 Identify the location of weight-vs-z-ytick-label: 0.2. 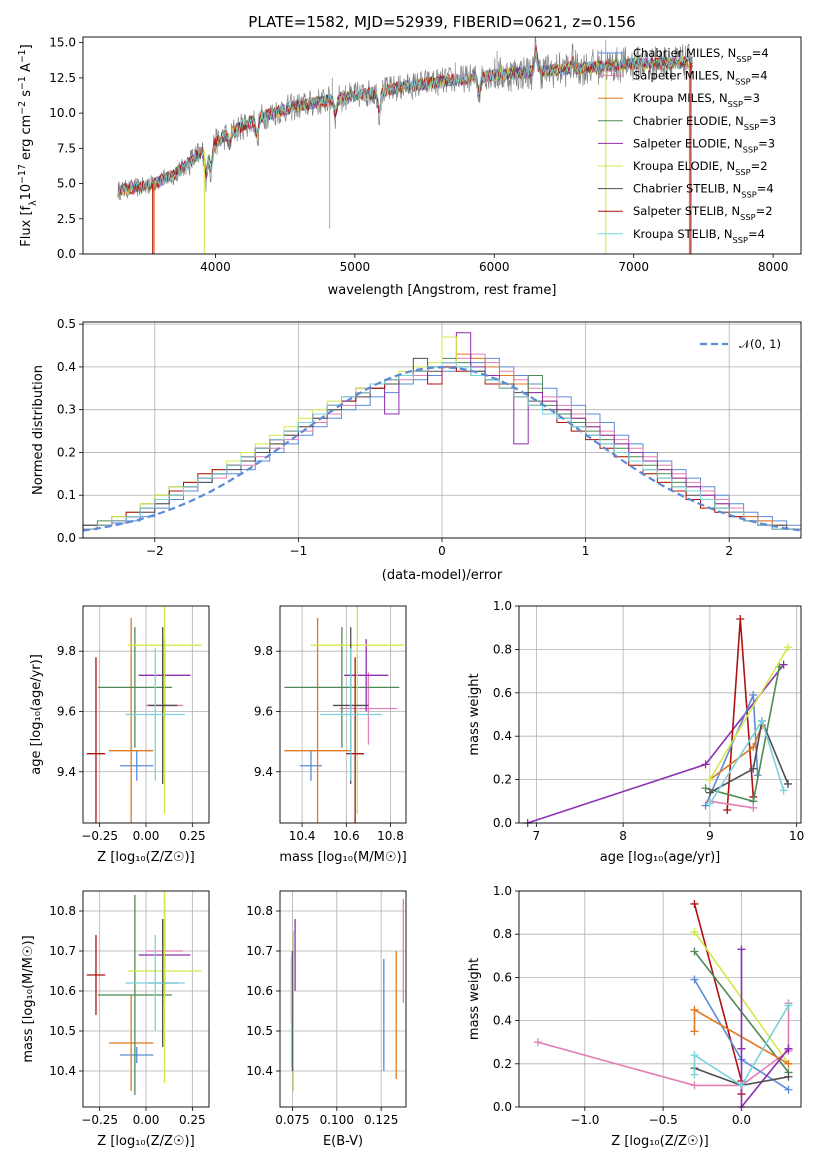
(502, 1064).